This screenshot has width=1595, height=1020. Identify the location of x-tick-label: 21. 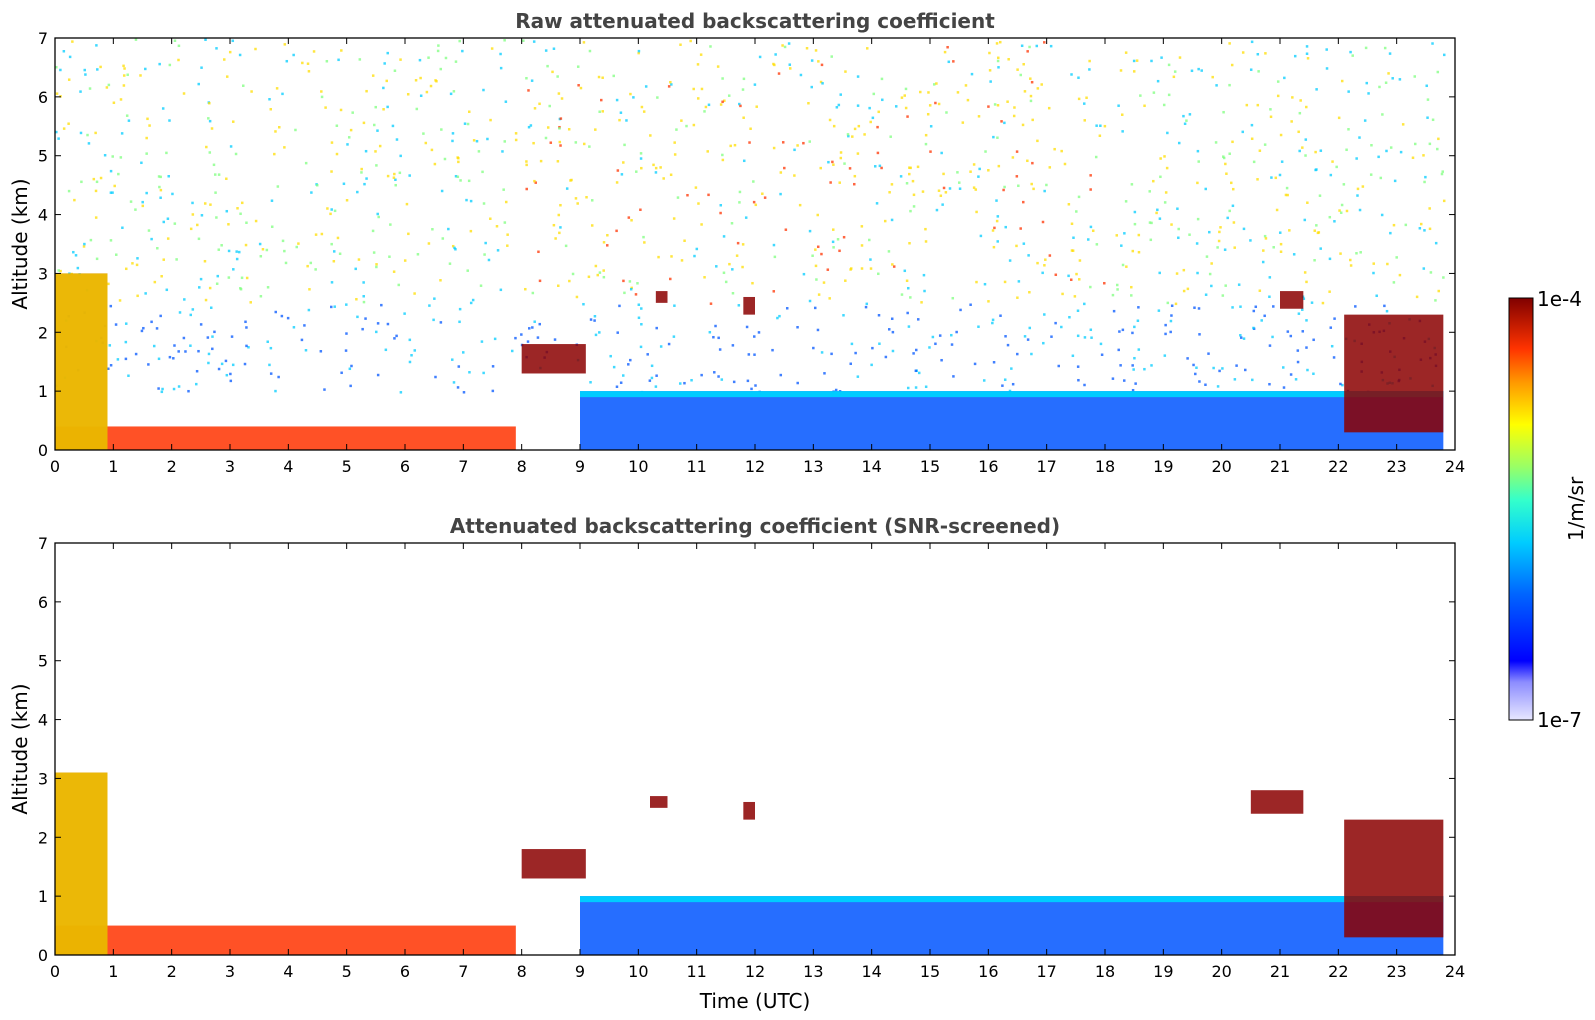
(1280, 466).